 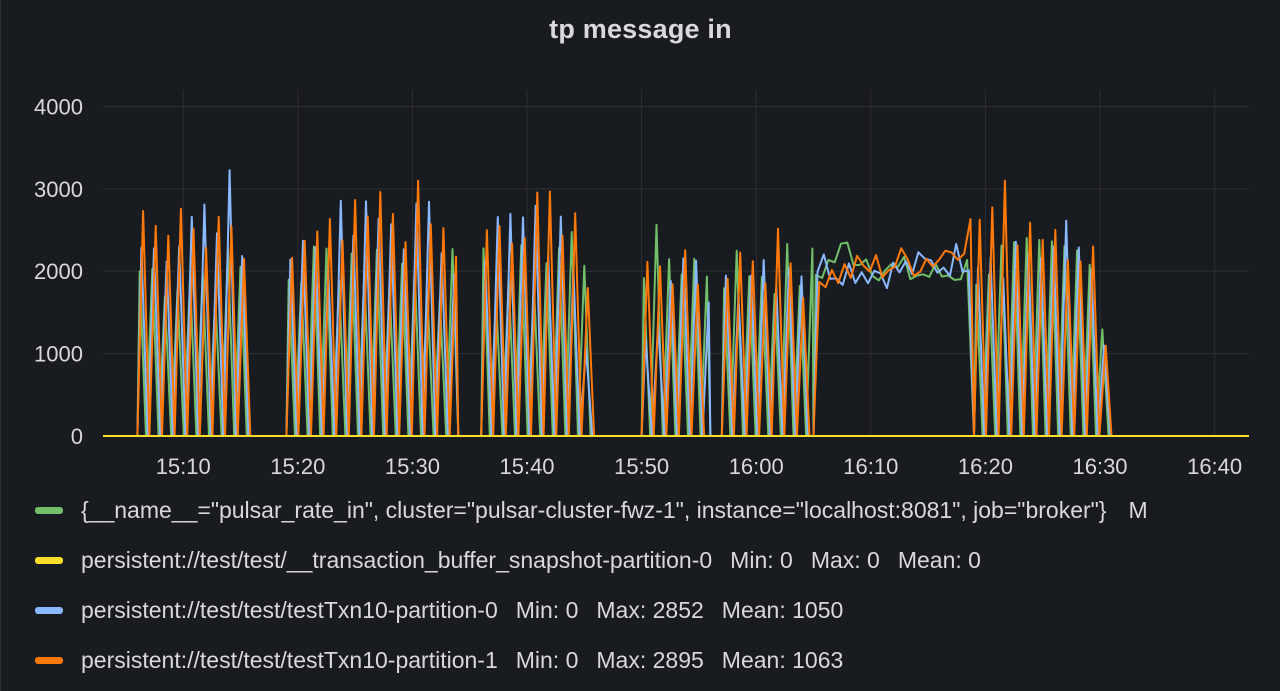 I want to click on legend-mean: Mean: 1050, so click(x=782, y=609).